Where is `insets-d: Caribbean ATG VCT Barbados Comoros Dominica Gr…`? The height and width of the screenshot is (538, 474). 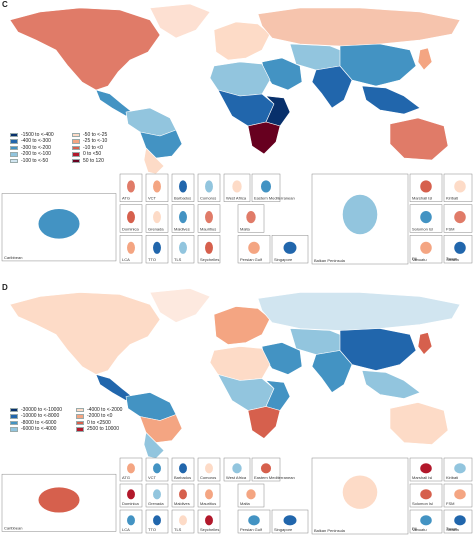
insets-d: Caribbean ATG VCT Barbados Comoros Dominica Gr… is located at coordinates (237, 496).